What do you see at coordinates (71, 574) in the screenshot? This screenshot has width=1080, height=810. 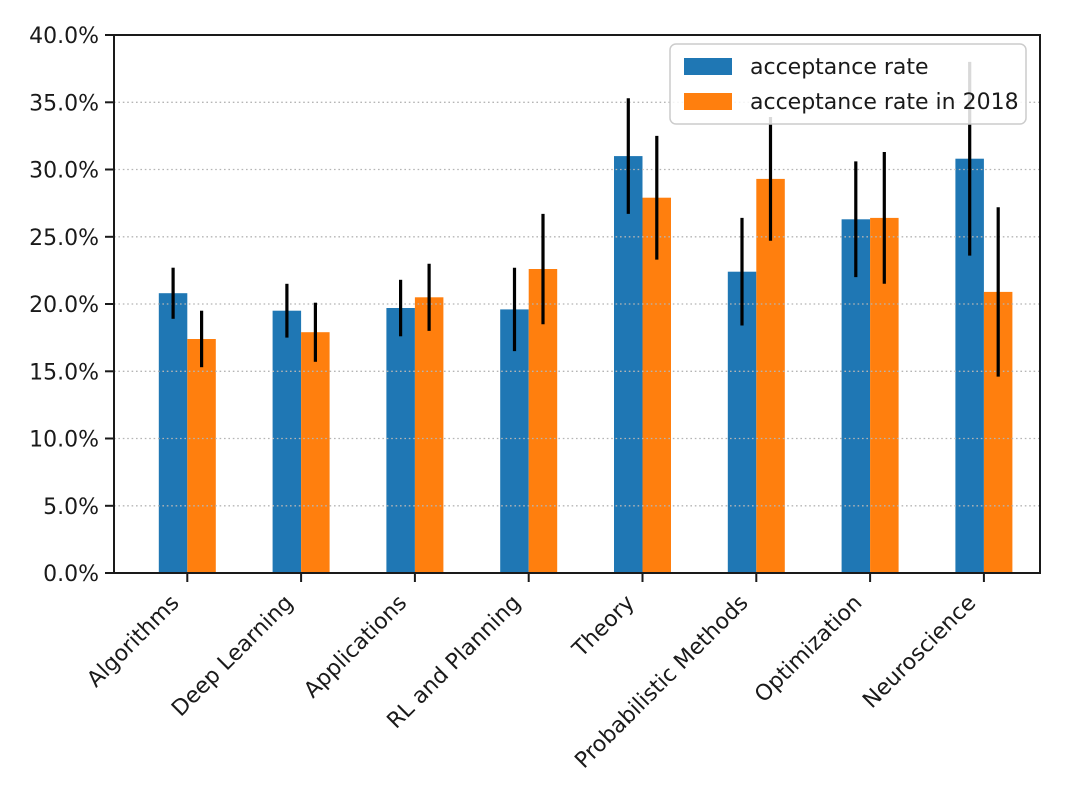 I see `y-tick-label: 0.0%` at bounding box center [71, 574].